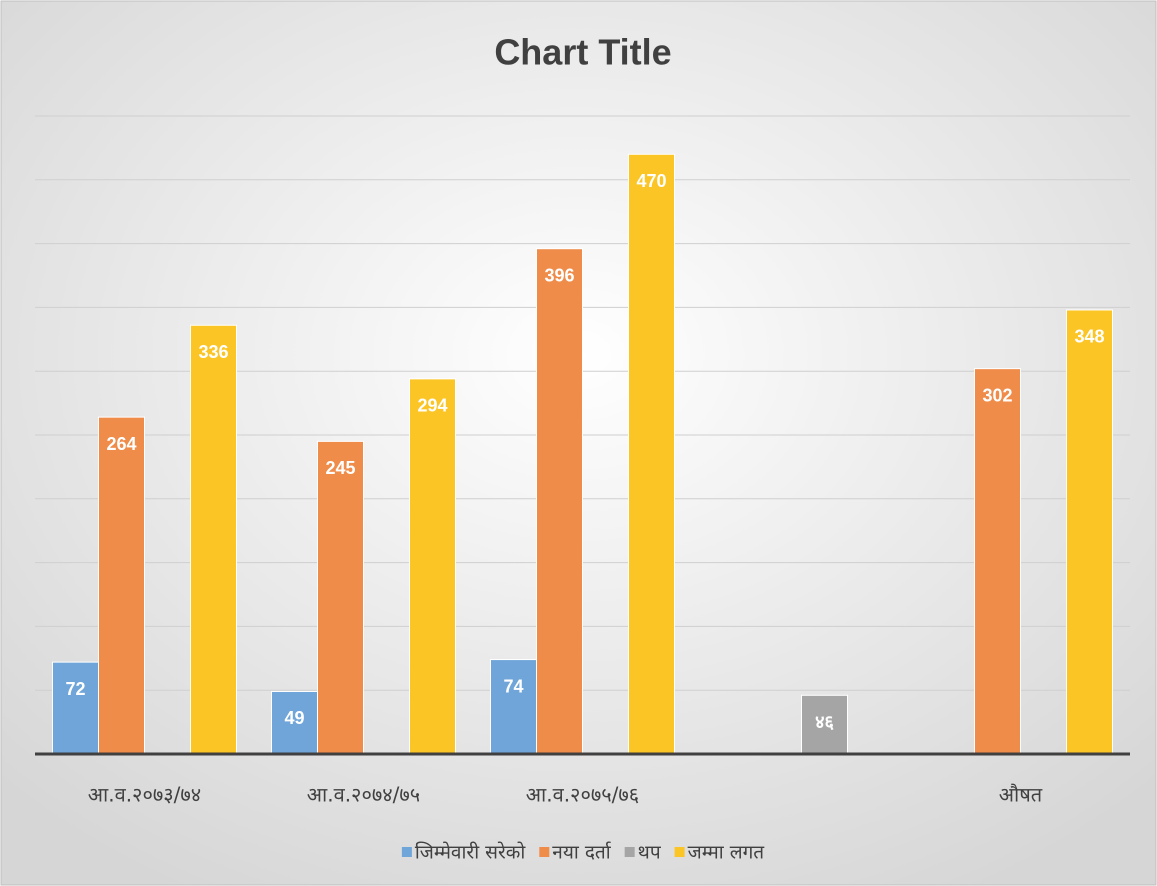  Describe the element at coordinates (513, 686) in the screenshot. I see `data-label: 74` at that location.